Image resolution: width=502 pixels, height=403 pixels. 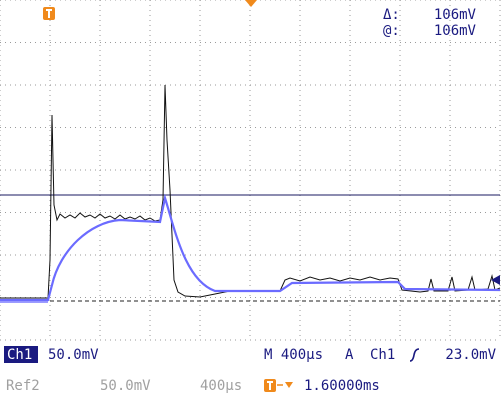 I want to click on channel-box, so click(x=21, y=354).